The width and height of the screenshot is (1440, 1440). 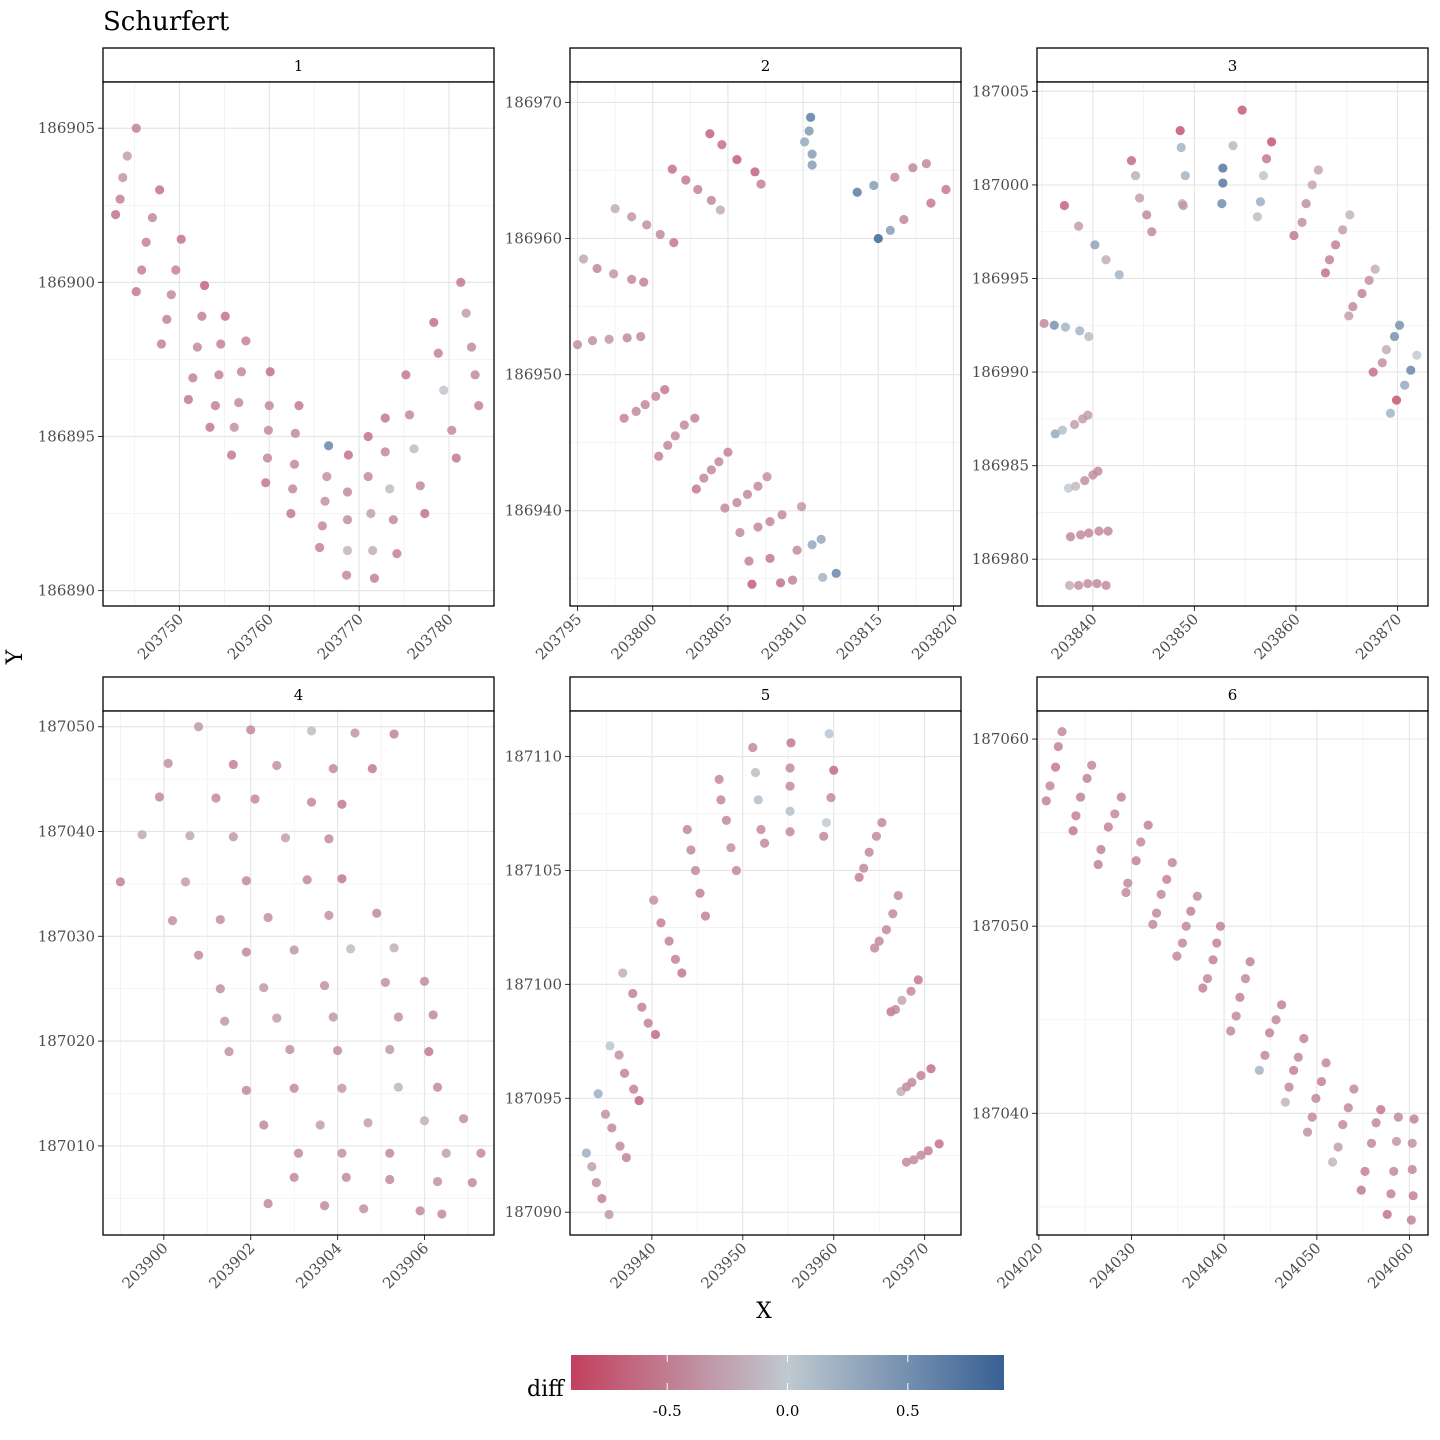 I want to click on facet-strip, so click(x=298, y=65).